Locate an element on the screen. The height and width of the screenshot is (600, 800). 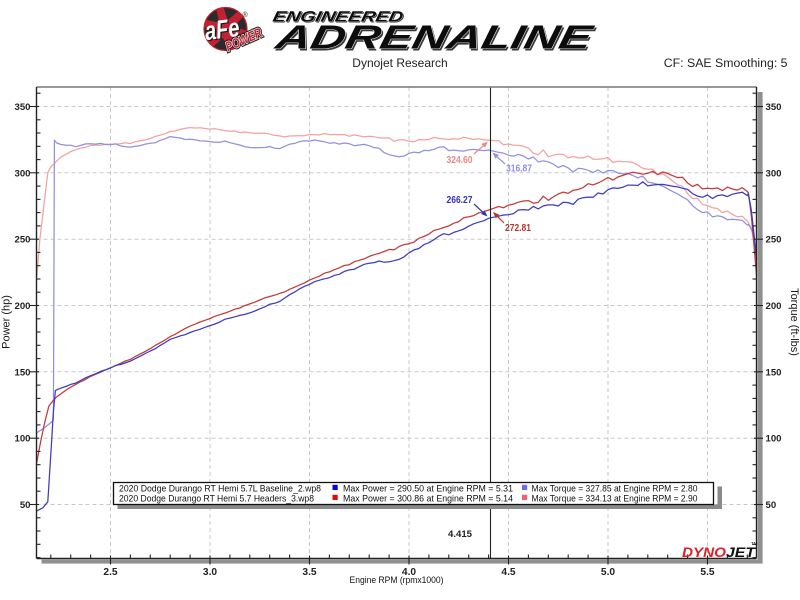
svg-text:Max Torque = 334.13 at Engine: Max Torque = 334.13 at Engine RPM = 2.90 is located at coordinates (615, 499).